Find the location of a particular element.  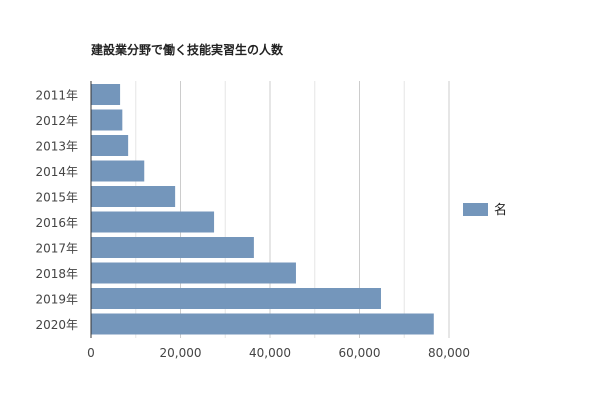

bar-2020年 is located at coordinates (262, 324).